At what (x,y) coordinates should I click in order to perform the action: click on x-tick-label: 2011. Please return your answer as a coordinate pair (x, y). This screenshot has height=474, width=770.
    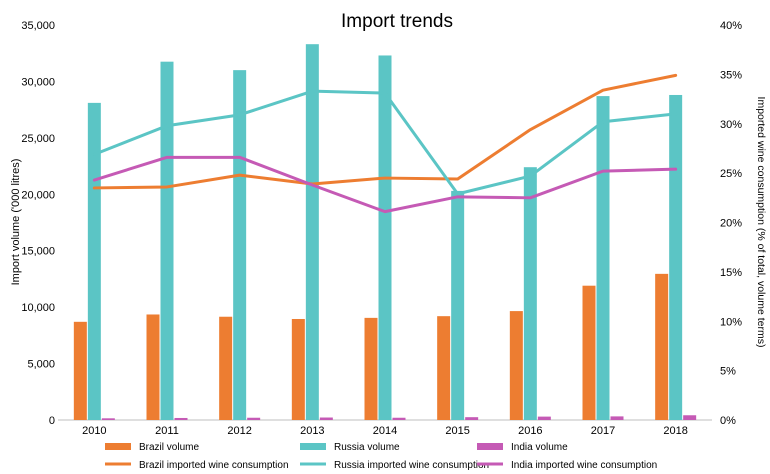
    Looking at the image, I should click on (167, 431).